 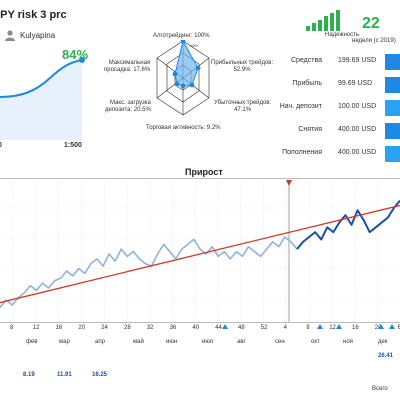 What do you see at coordinates (348, 342) in the screenshot?
I see `month-label: ноя` at bounding box center [348, 342].